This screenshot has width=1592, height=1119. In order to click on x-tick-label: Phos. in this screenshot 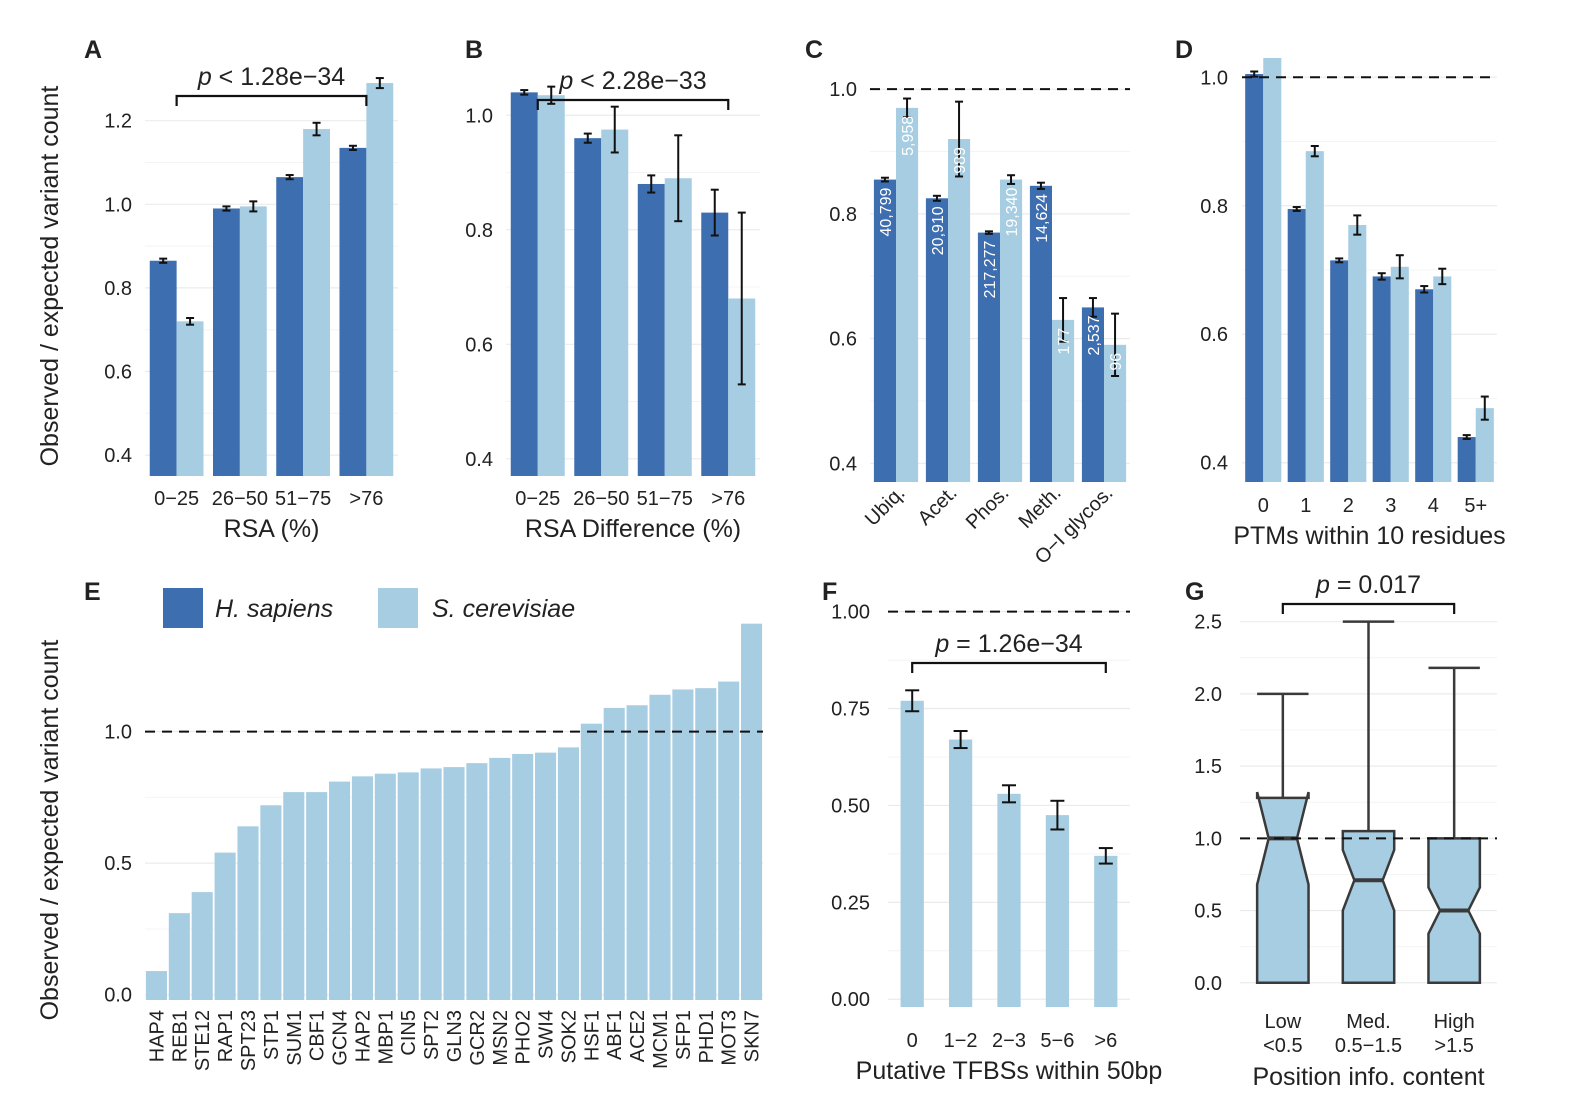, I will do `click(988, 508)`.